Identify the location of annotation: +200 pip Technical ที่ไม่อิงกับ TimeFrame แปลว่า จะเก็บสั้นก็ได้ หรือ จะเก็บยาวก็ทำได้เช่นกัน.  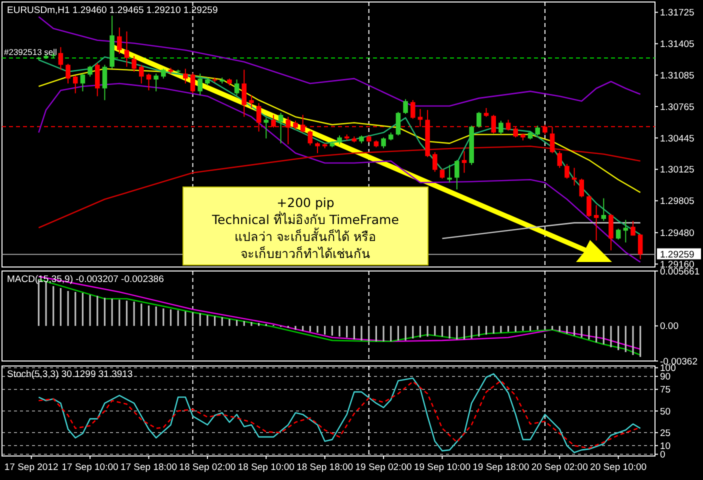
(305, 228).